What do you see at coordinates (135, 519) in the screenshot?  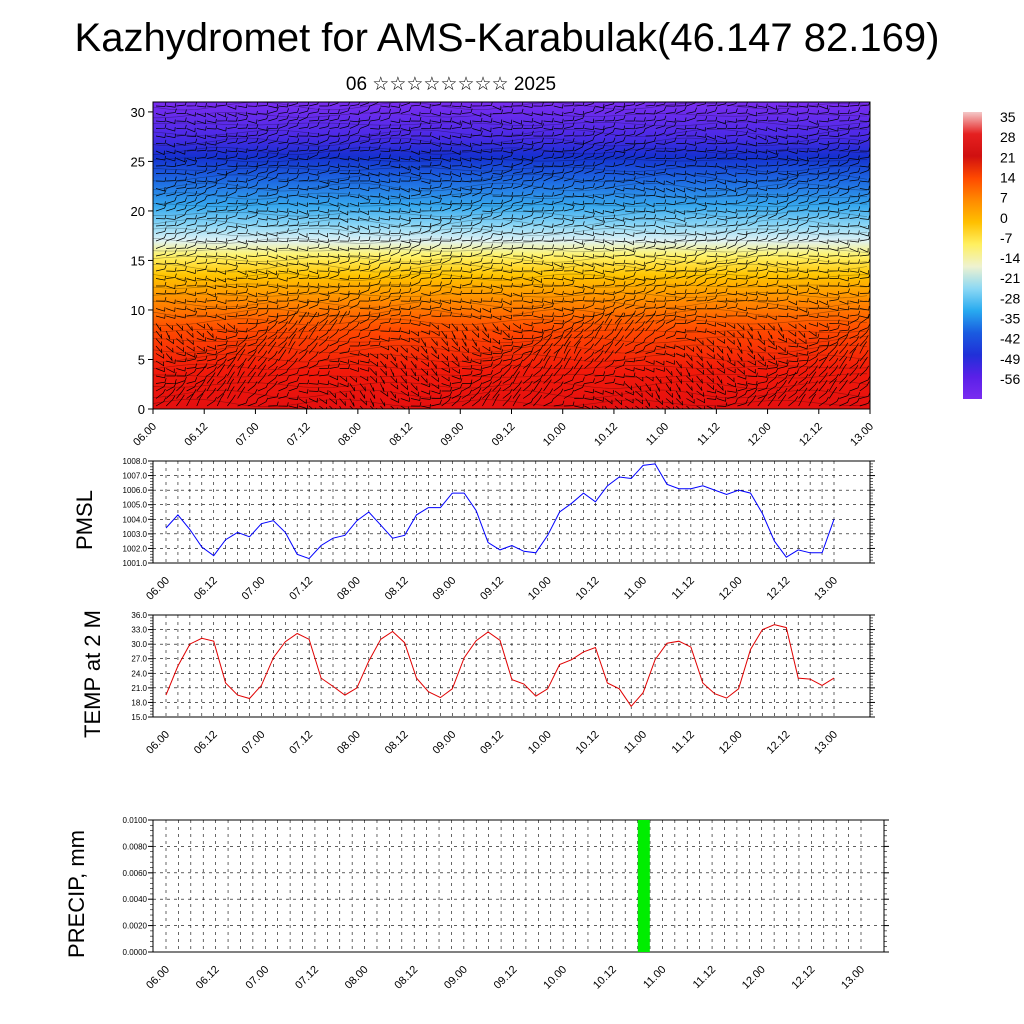 I see `pmsl-ytick-label: 1004.0` at bounding box center [135, 519].